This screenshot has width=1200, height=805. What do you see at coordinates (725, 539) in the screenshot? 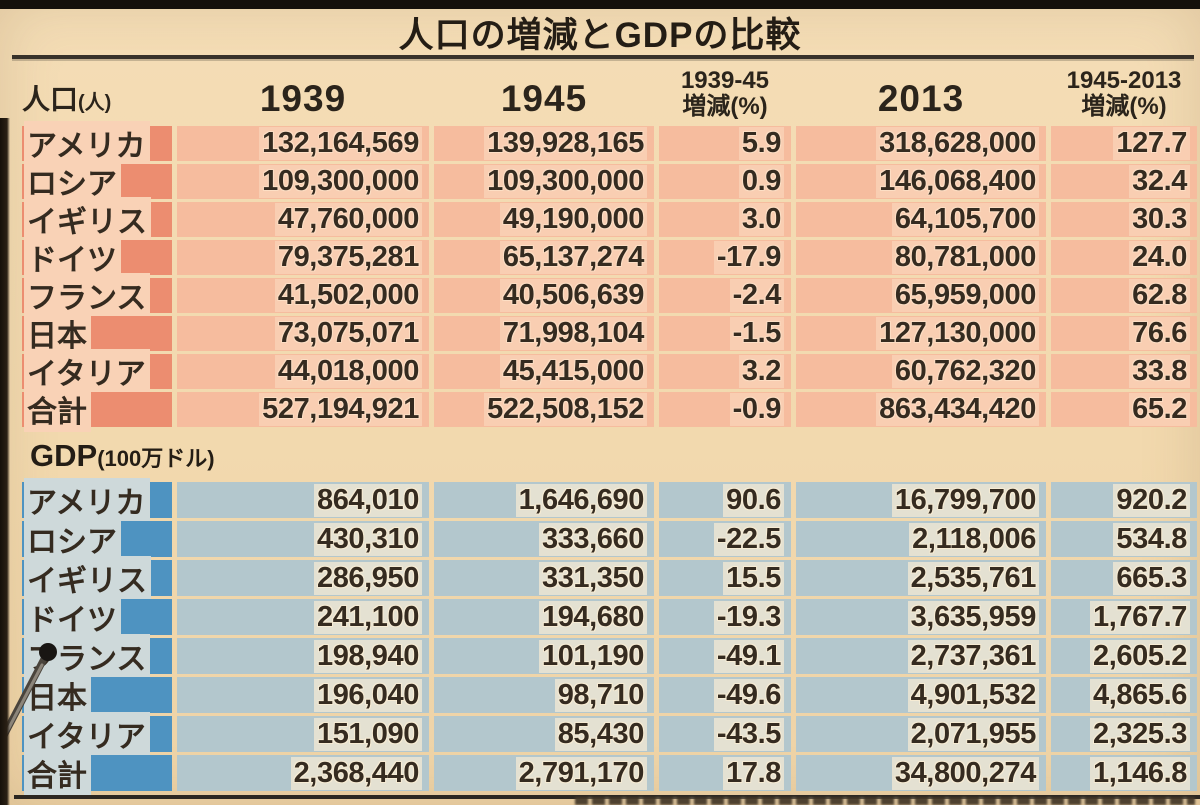
I see `value-change-1939-45: -22.5` at bounding box center [725, 539].